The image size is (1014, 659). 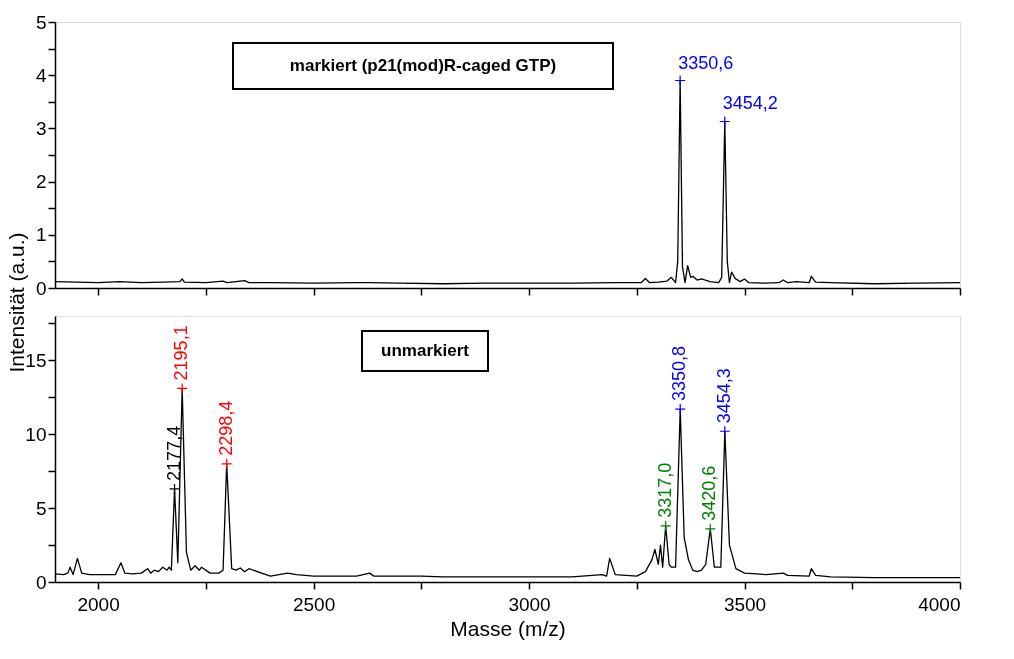 What do you see at coordinates (41, 75) in the screenshot?
I see `y-tick-label: 4` at bounding box center [41, 75].